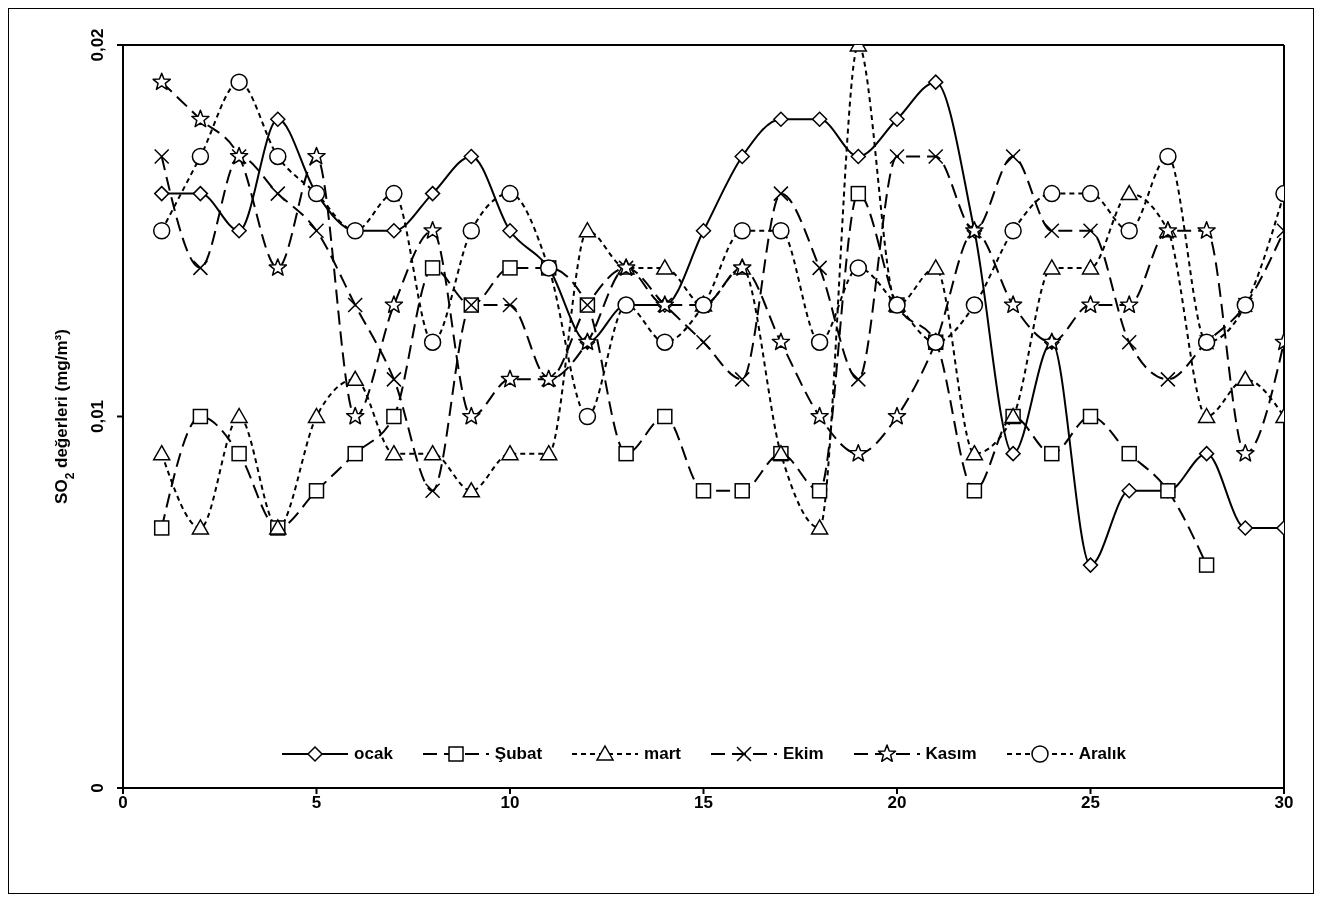  Describe the element at coordinates (662, 754) in the screenshot. I see `legend-label: mart` at that location.